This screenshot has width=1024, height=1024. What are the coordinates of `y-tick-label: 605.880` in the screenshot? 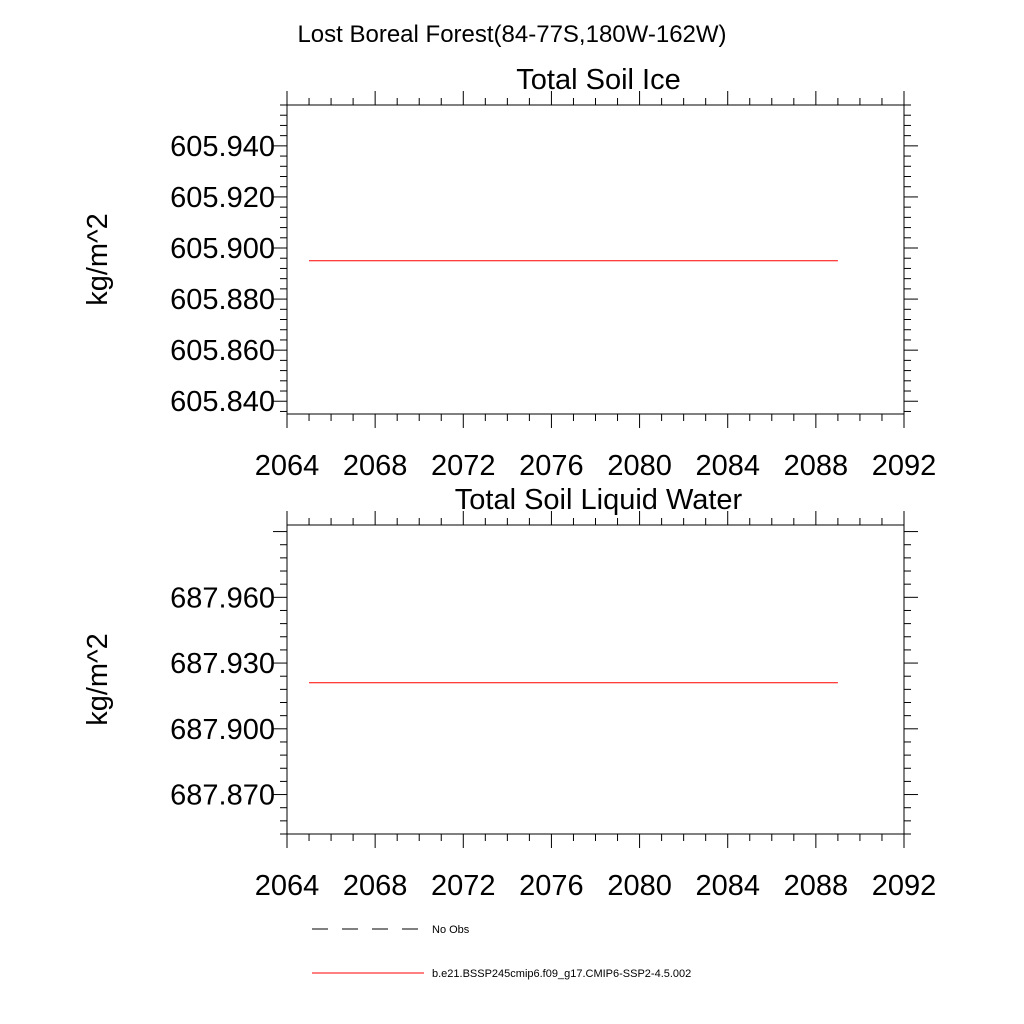 It's located at (222, 300).